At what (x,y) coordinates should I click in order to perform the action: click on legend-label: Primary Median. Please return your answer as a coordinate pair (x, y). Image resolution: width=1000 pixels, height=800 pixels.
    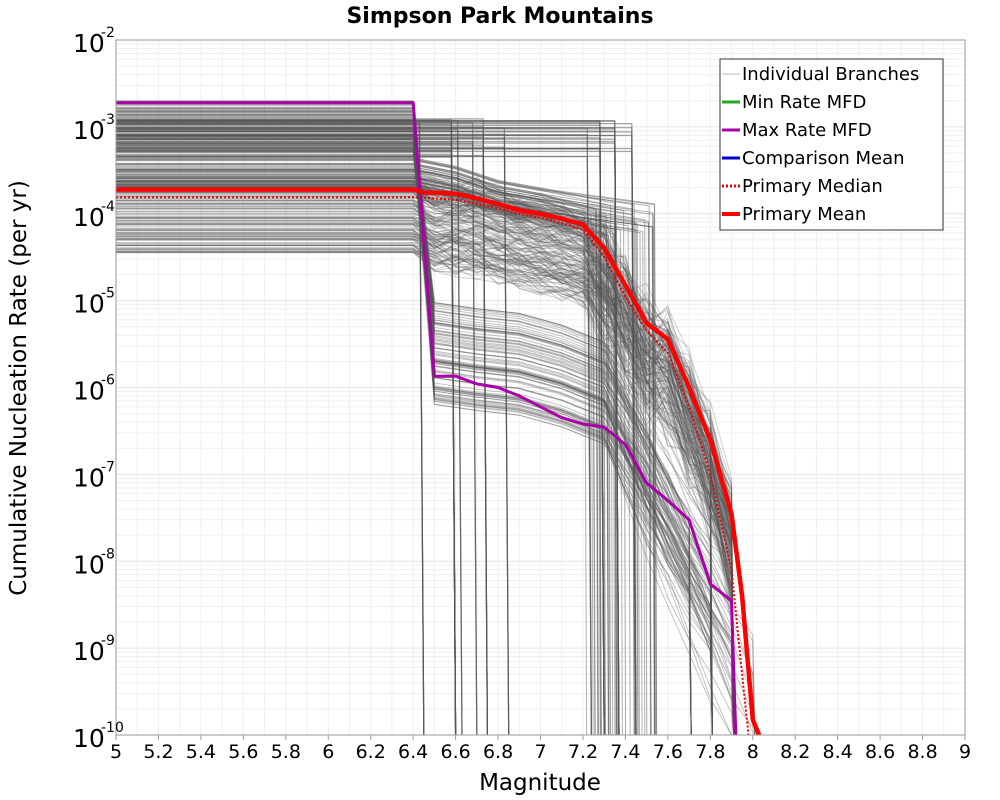
    Looking at the image, I should click on (812, 186).